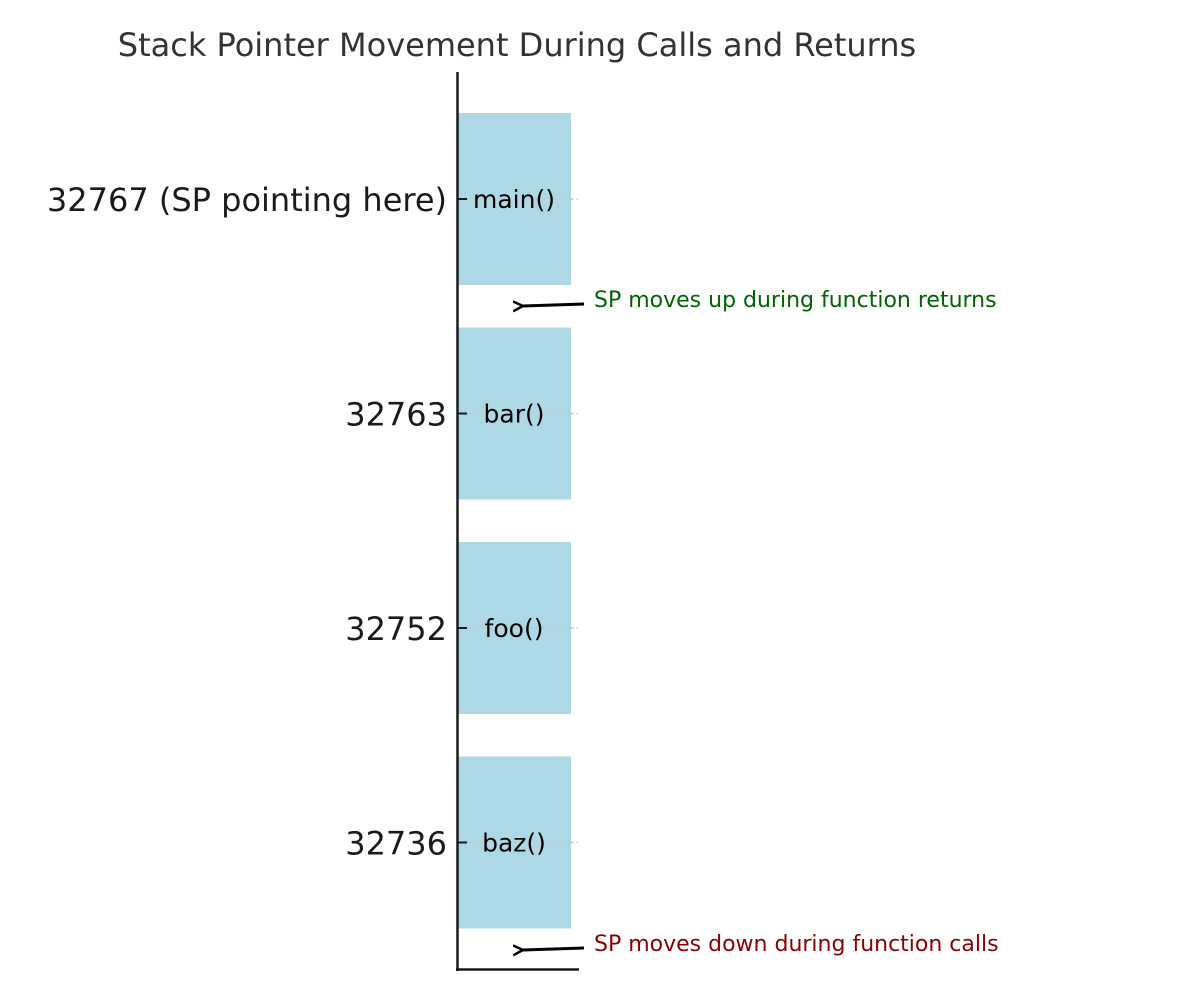 The image size is (1200, 1000). Describe the element at coordinates (396, 844) in the screenshot. I see `y-tick-label: 32736` at that location.